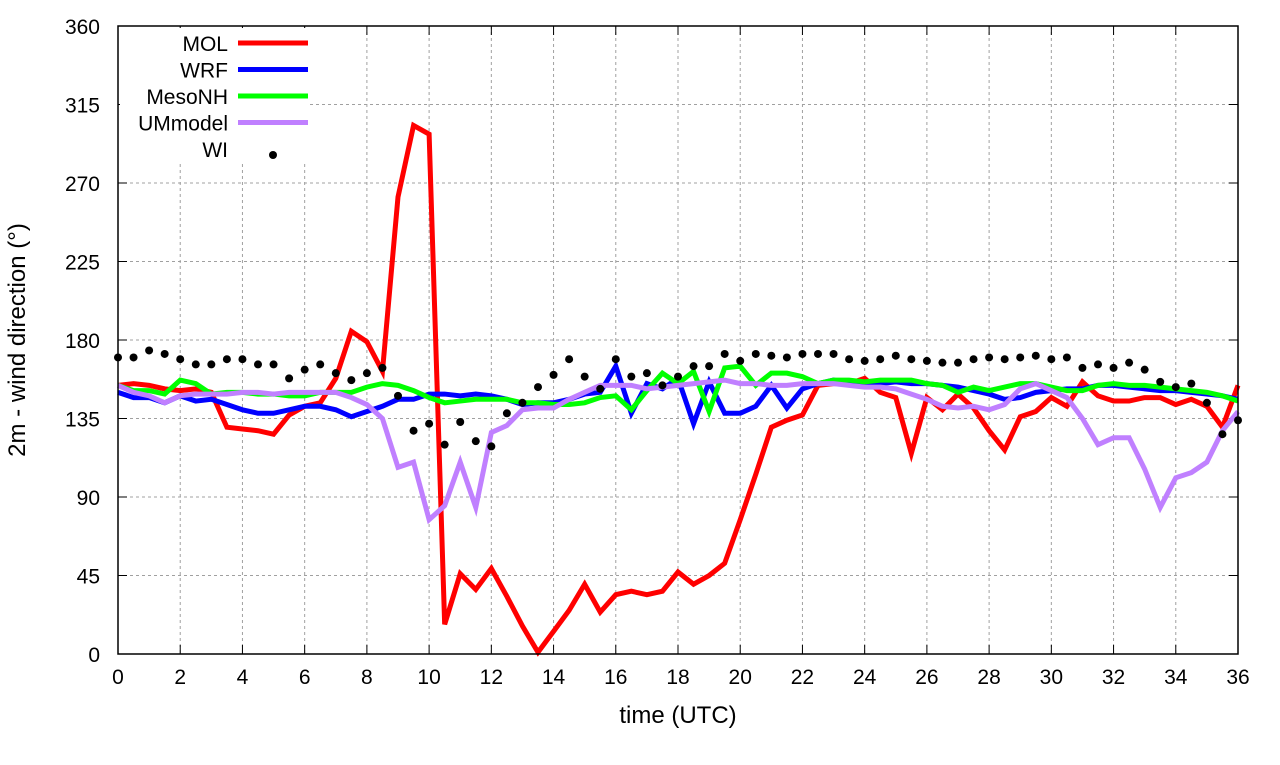 Image resolution: width=1280 pixels, height=765 pixels. Describe the element at coordinates (82, 263) in the screenshot. I see `y-tick-label: 225` at that location.